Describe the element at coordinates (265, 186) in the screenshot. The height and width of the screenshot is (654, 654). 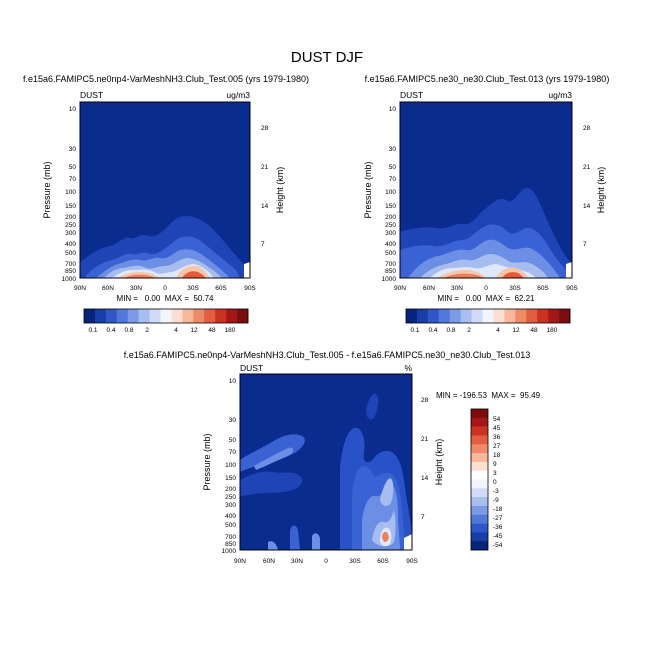
I see `panel-1-y-ticks-right: 28 21 14 7` at that location.